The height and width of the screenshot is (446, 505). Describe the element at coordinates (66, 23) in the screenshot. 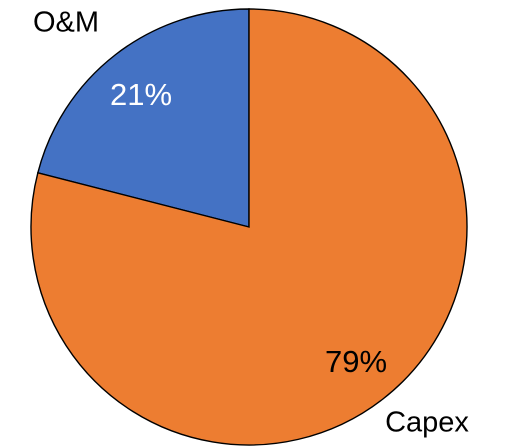

I see `category-label-o-m: O&M` at that location.